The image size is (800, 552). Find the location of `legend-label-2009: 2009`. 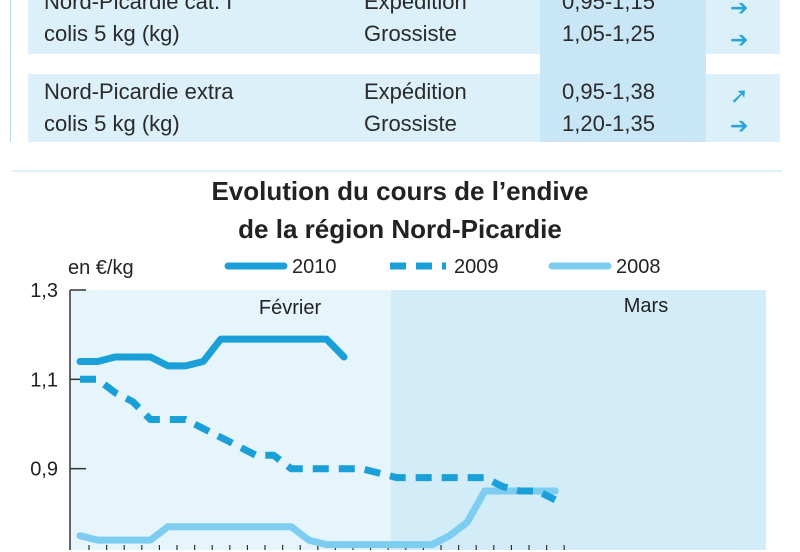

legend-label-2009: 2009 is located at coordinates (476, 267).